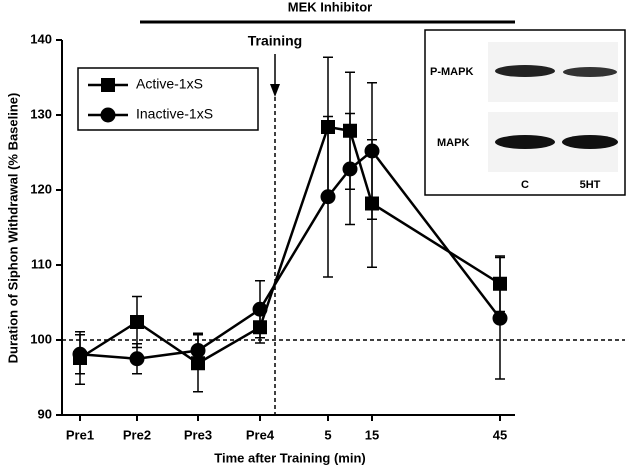 The width and height of the screenshot is (640, 473). What do you see at coordinates (372, 434) in the screenshot?
I see `x-tick-label: 15` at bounding box center [372, 434].